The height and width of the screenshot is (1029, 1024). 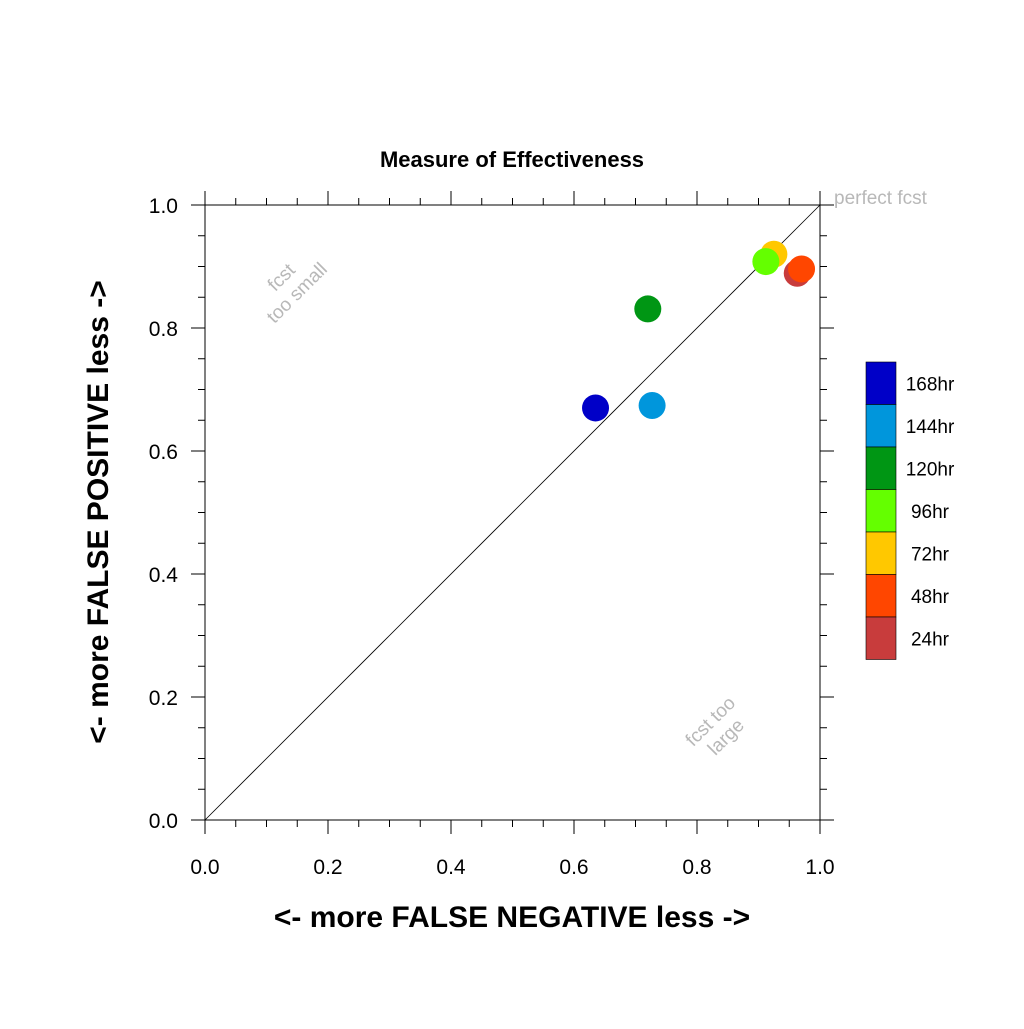 What do you see at coordinates (451, 867) in the screenshot?
I see `x-tick-label: 0.4` at bounding box center [451, 867].